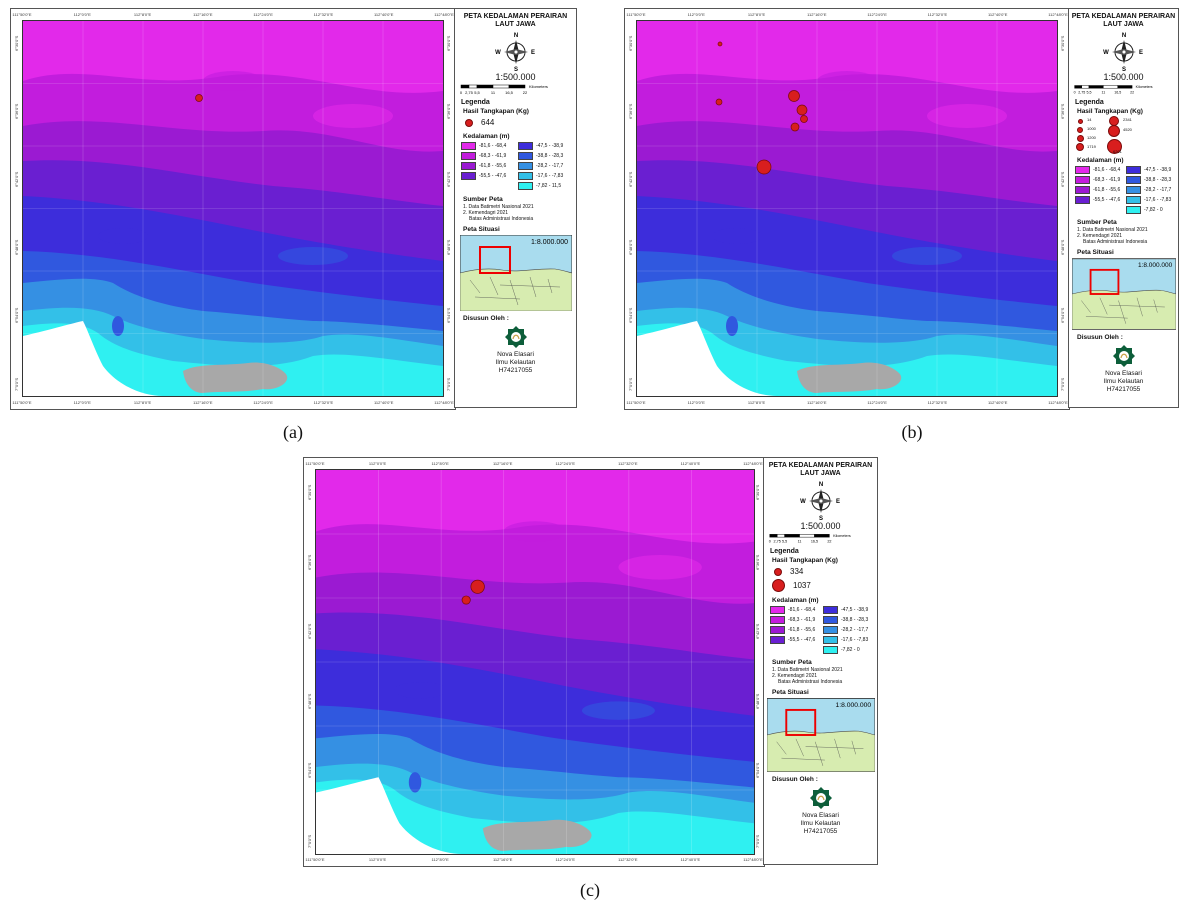 The height and width of the screenshot is (902, 1183). Describe the element at coordinates (1158, 180) in the screenshot. I see `depth-class-label: -38,8 - -28,3` at that location.